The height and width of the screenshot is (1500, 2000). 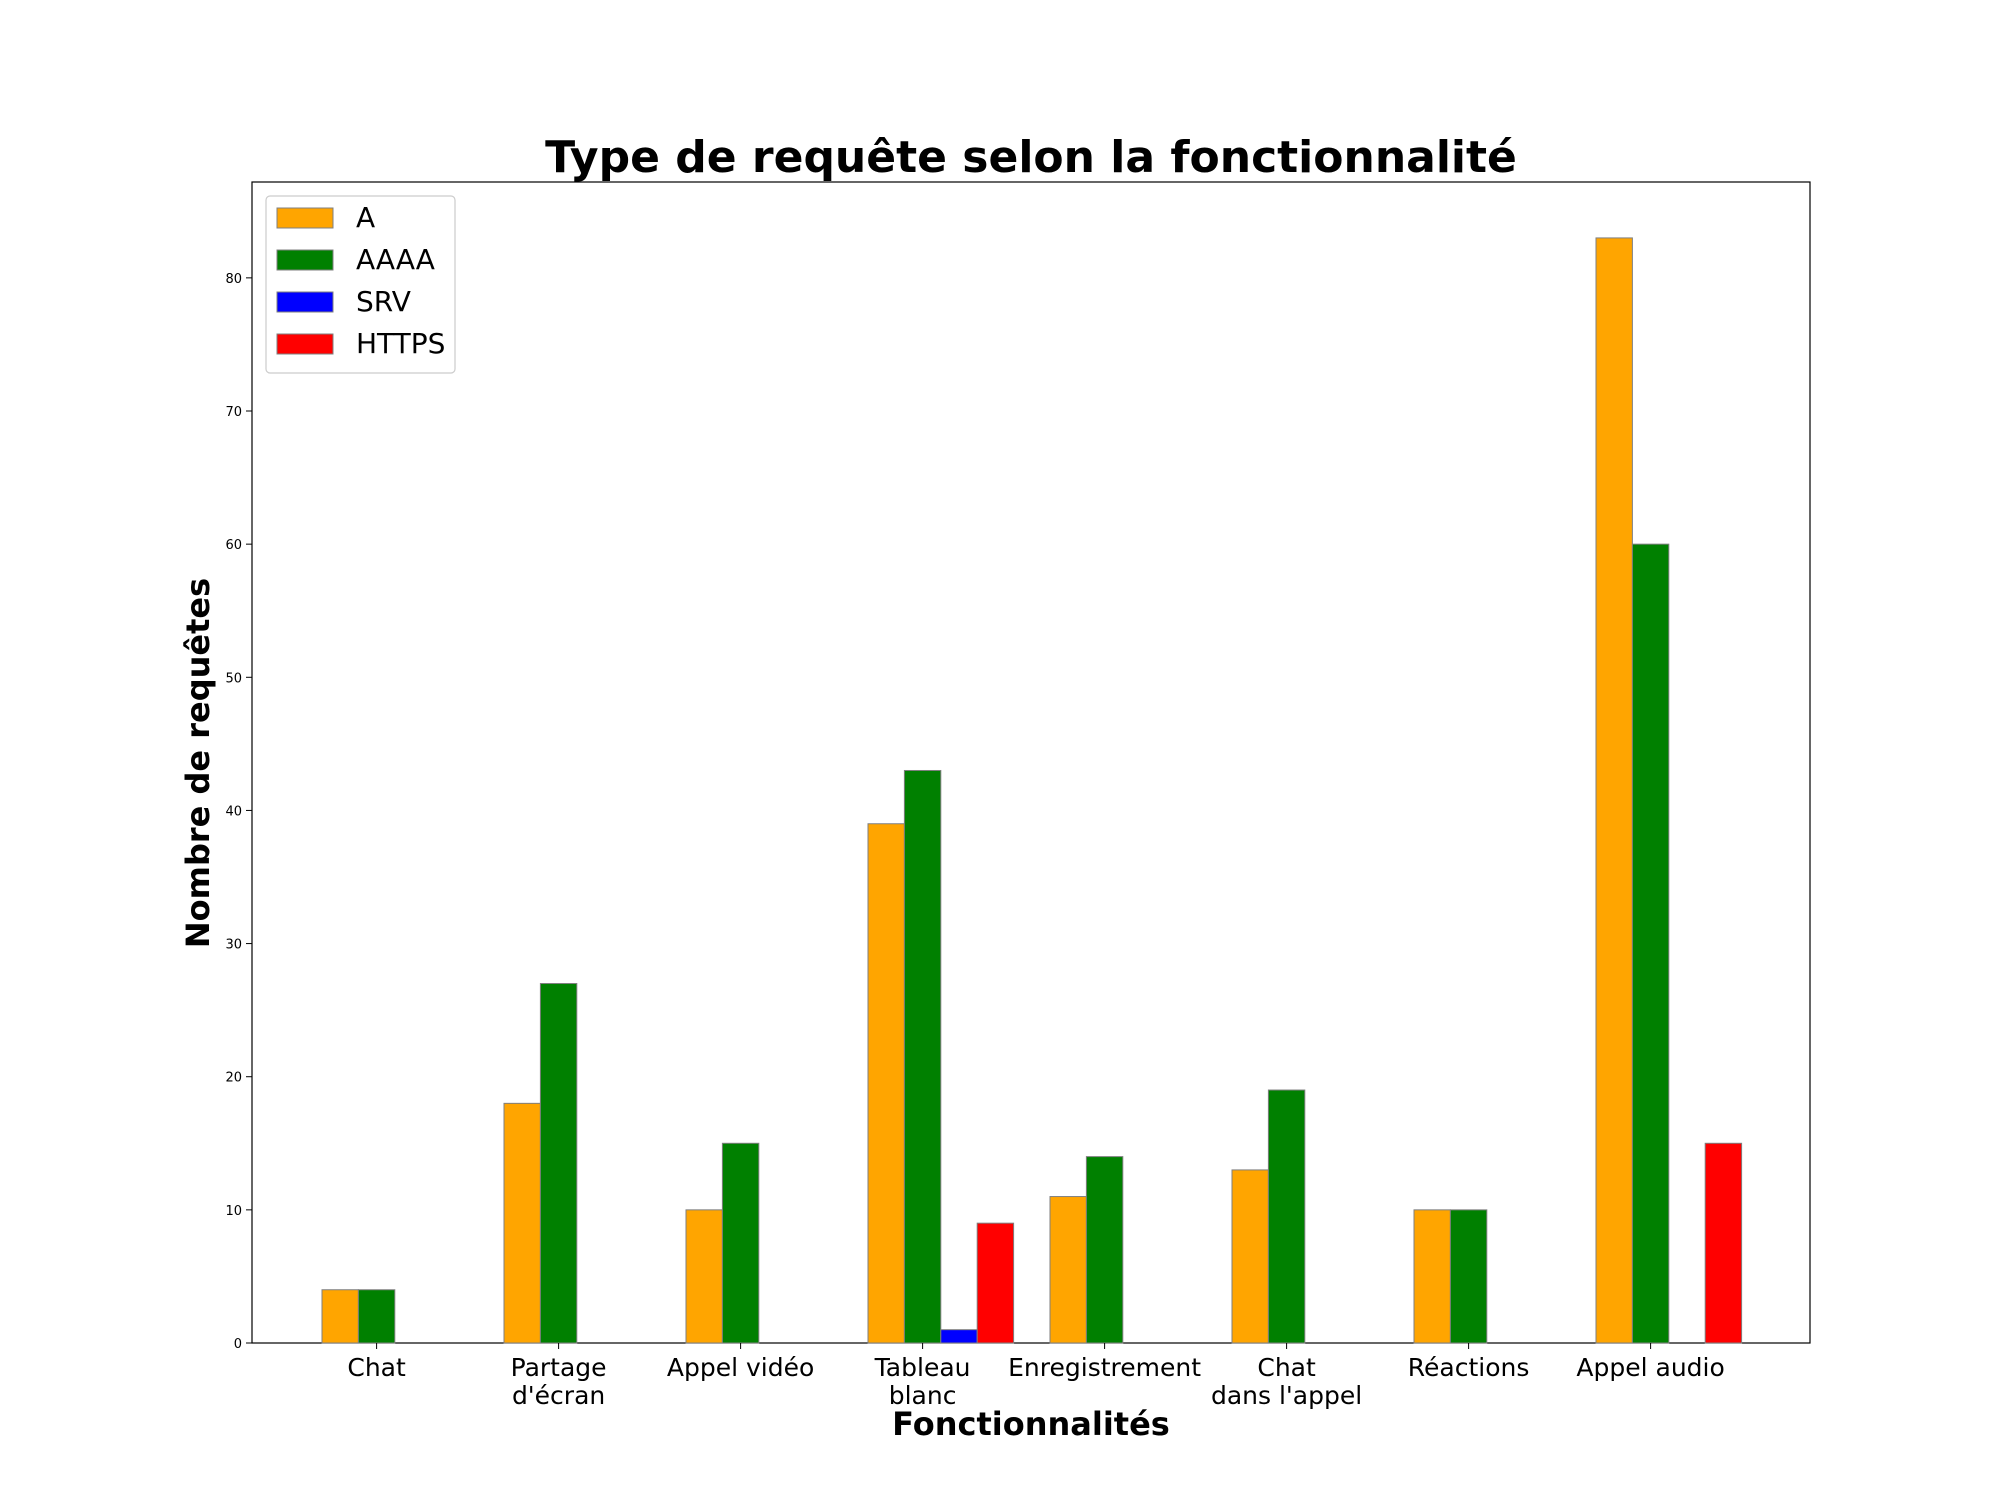 I want to click on legend-swatch-aaaa, so click(x=305, y=260).